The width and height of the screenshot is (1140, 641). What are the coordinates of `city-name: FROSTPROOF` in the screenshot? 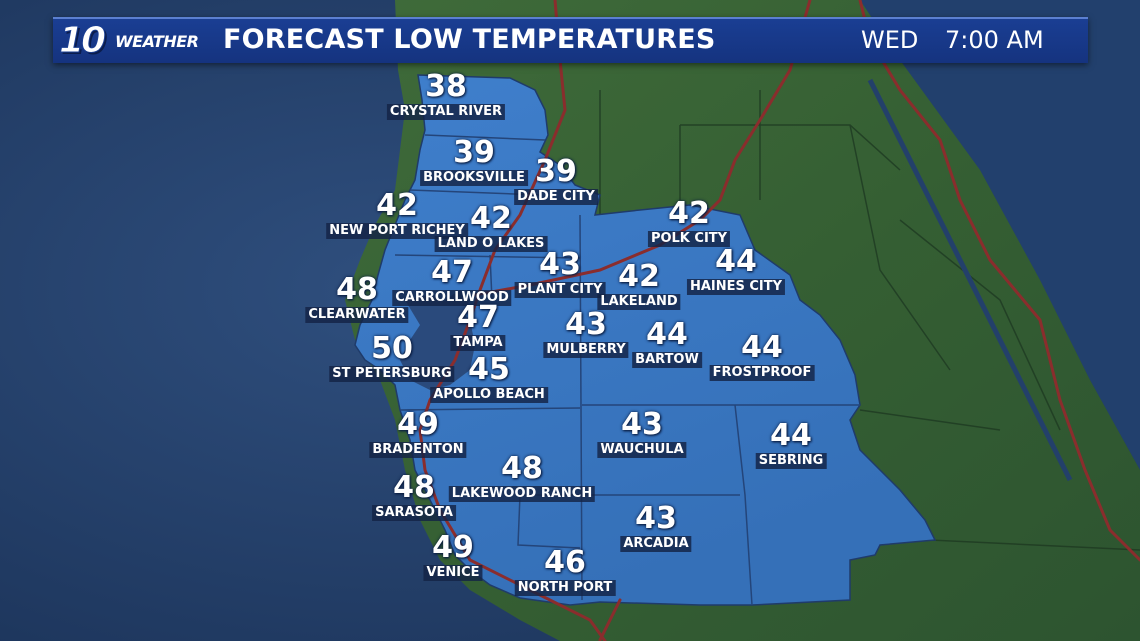 It's located at (762, 373).